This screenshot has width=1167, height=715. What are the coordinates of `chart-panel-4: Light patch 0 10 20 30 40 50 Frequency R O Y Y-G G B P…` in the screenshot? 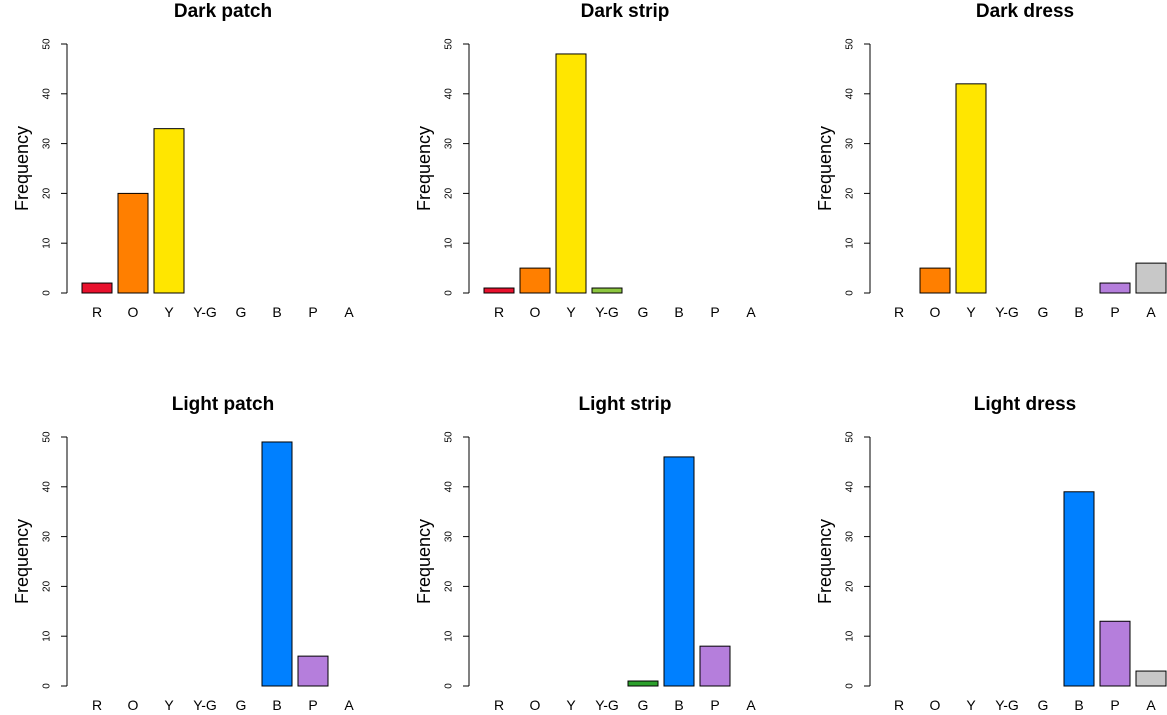 It's located at (183, 553).